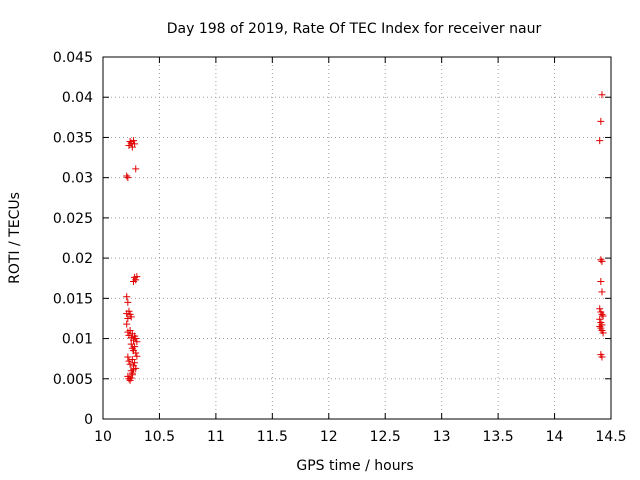 The image size is (640, 480). Describe the element at coordinates (73, 58) in the screenshot. I see `y-tick-label: 0.045` at that location.